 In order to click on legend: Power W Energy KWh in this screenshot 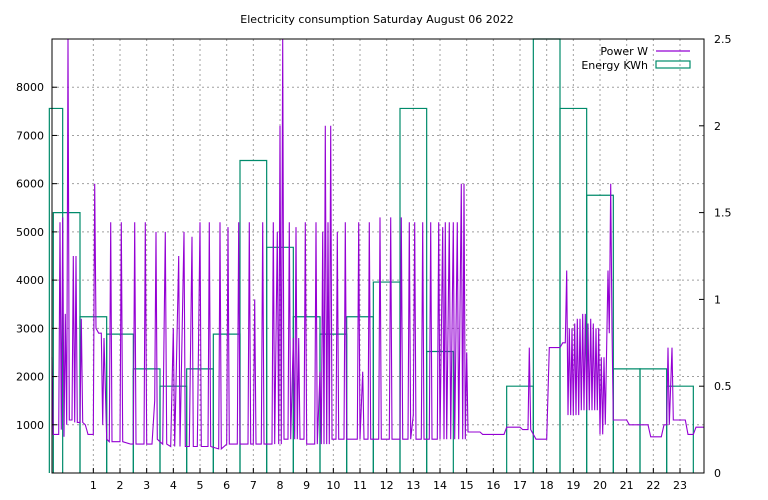, I will do `click(636, 58)`.